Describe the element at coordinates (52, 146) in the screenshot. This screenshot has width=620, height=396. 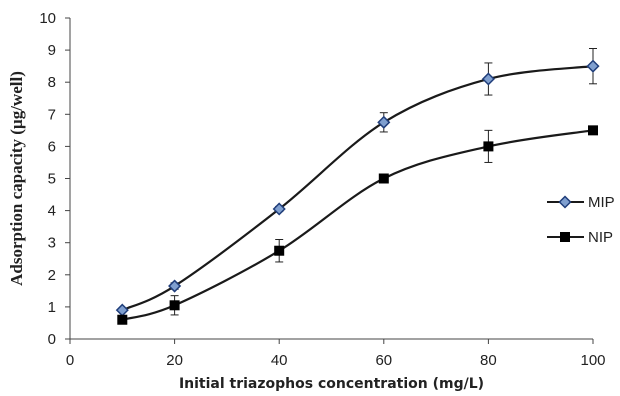
I see `y-tick-label: 6` at that location.